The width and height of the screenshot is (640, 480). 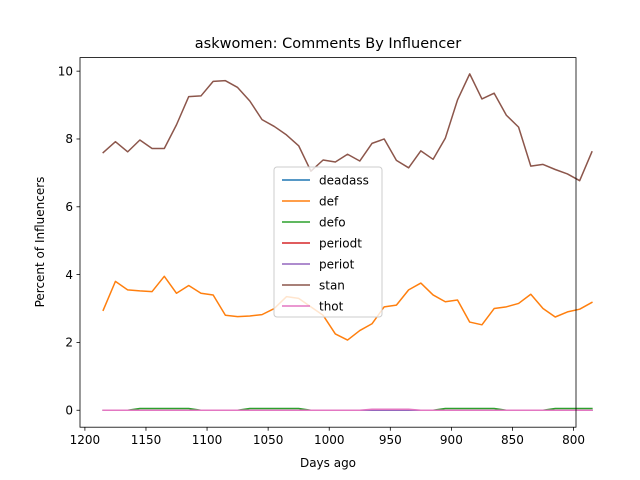 What do you see at coordinates (65, 71) in the screenshot?
I see `y-tick-label: 10` at bounding box center [65, 71].